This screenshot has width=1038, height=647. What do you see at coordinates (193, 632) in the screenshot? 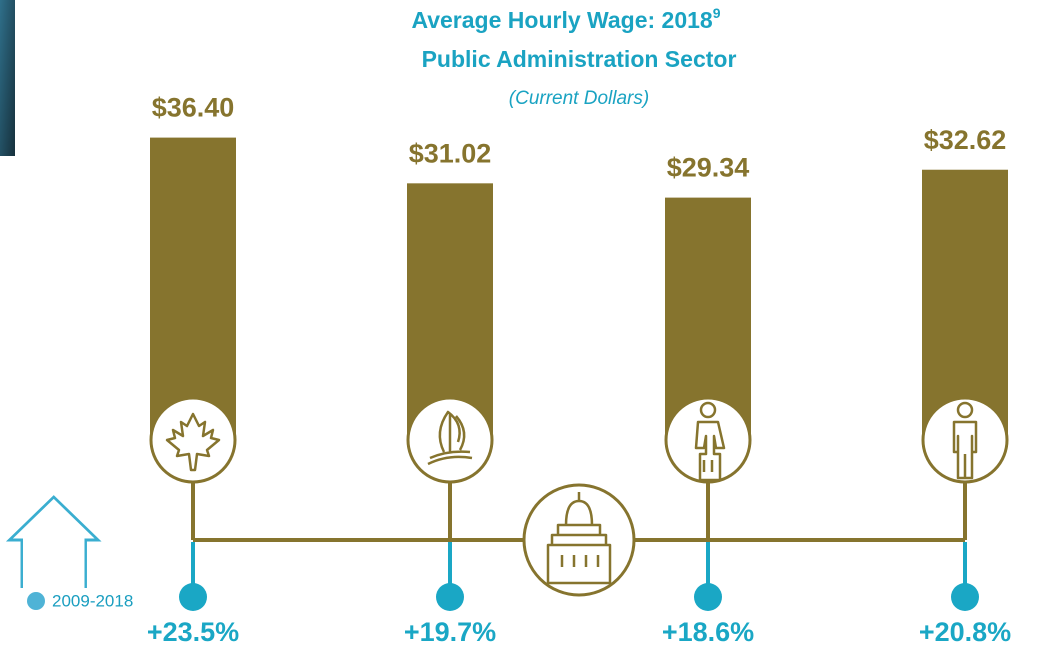
I see `change-label: +23.5%` at bounding box center [193, 632].